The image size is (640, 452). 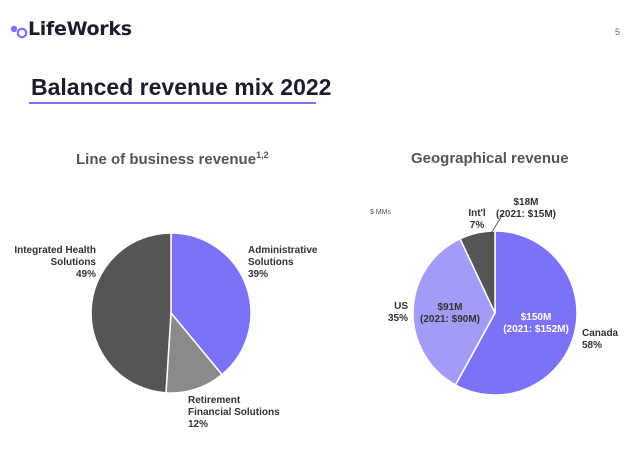 What do you see at coordinates (398, 312) in the screenshot?
I see `geo-label-us: US 35%` at bounding box center [398, 312].